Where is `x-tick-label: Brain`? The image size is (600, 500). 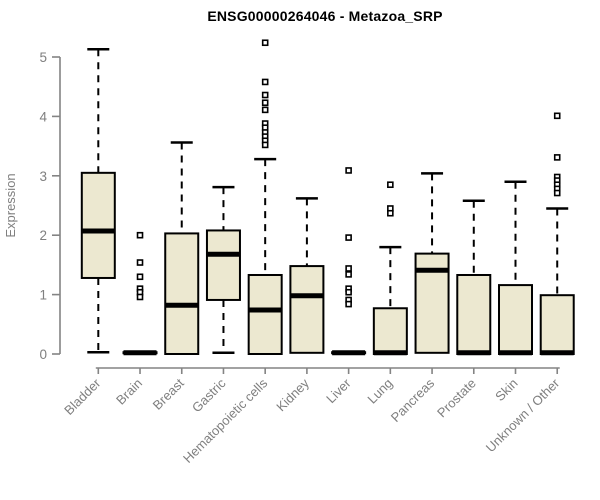
x-tick-label: Brain is located at coordinates (129, 392).